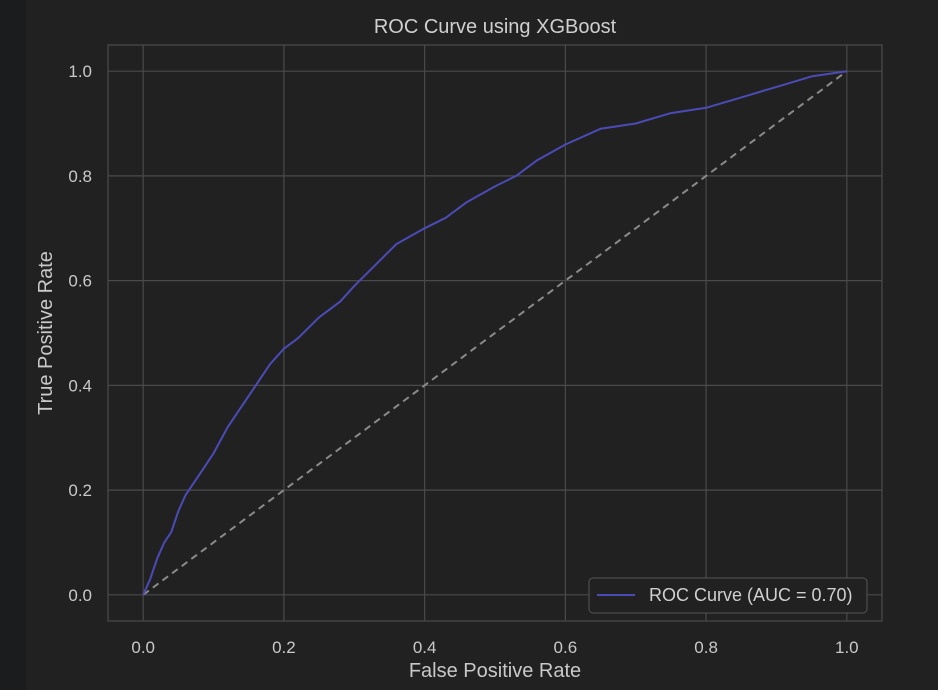 The width and height of the screenshot is (938, 690). What do you see at coordinates (80, 595) in the screenshot?
I see `y-tick-label: 0.0` at bounding box center [80, 595].